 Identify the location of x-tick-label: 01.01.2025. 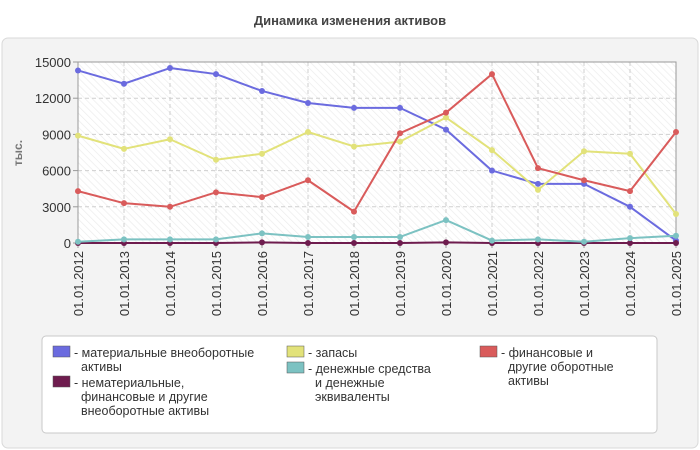
(676, 283).